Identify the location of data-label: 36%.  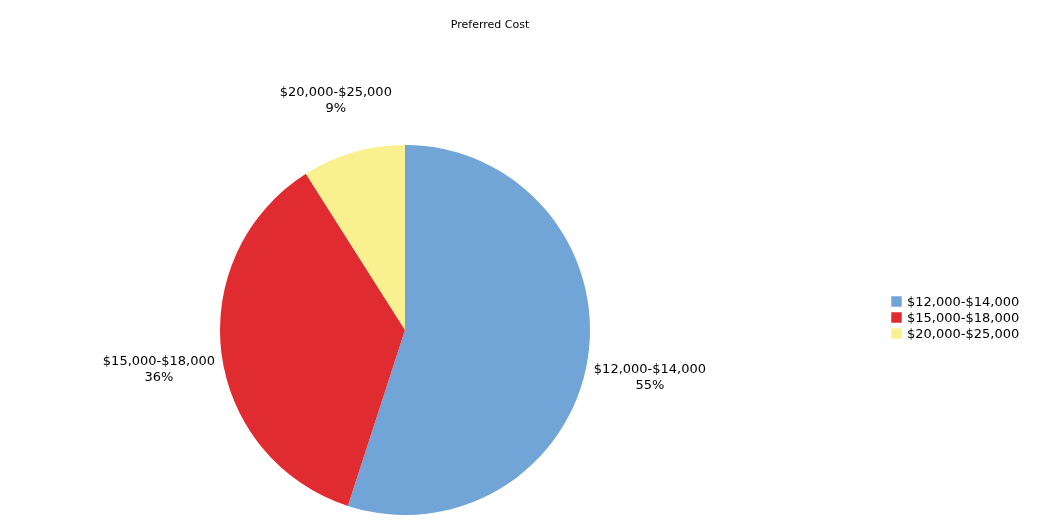
(159, 377).